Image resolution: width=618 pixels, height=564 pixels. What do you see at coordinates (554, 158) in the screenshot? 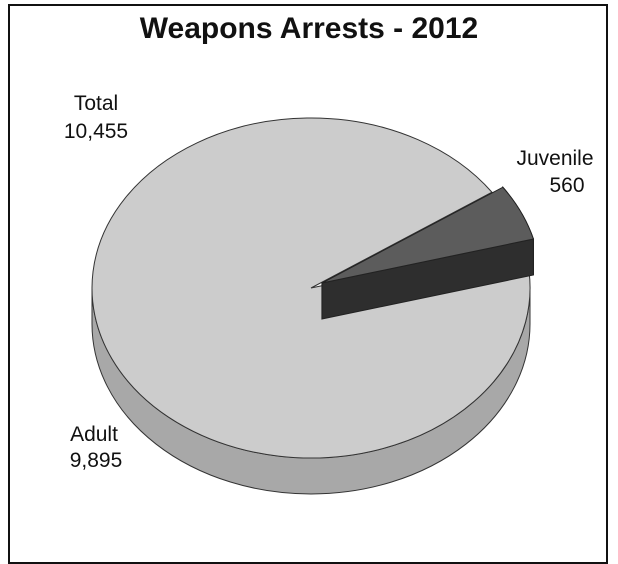
I see `juvenile-label: Juvenile` at bounding box center [554, 158].